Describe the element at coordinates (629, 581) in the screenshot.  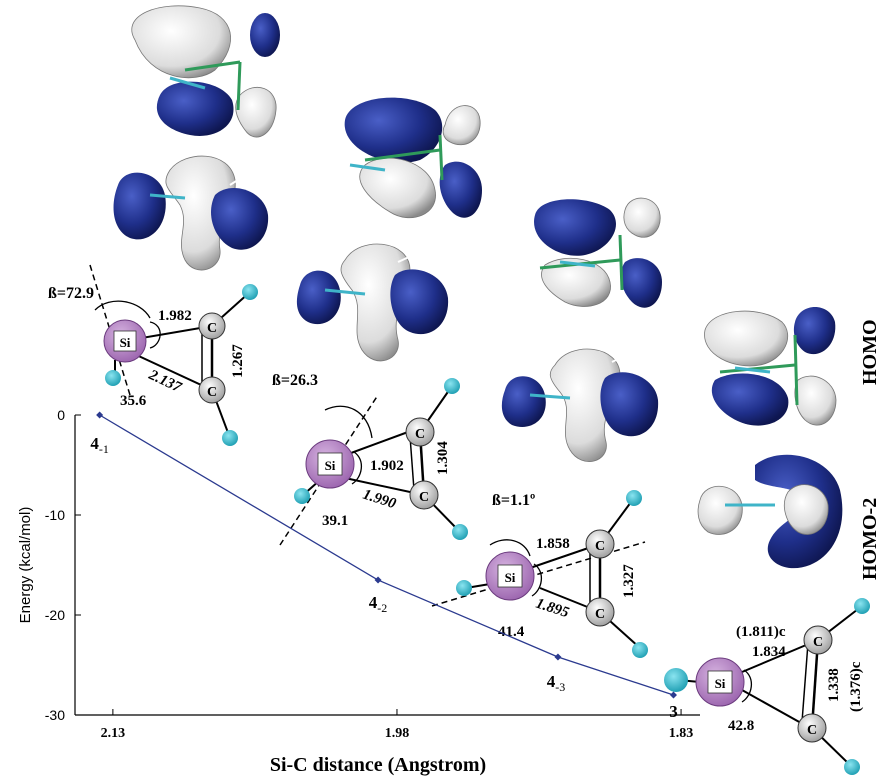
I see `cc-3: 1.327` at that location.